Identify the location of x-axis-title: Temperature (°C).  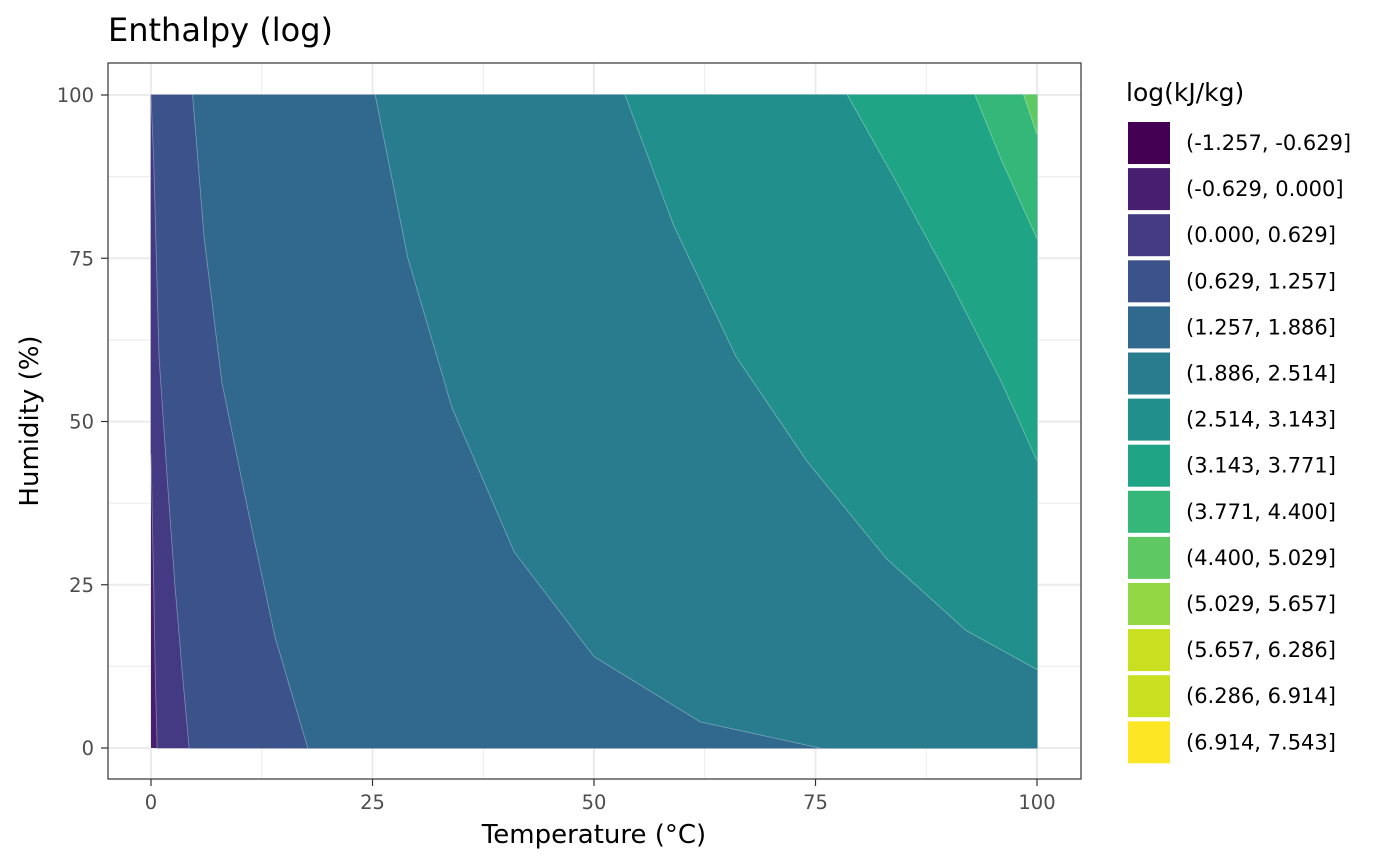
(593, 835).